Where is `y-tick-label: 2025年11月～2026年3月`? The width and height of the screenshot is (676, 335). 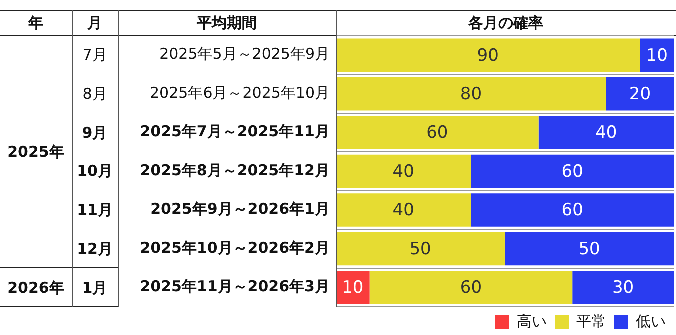 y-tick-label: 2025年11月～2026年3月 is located at coordinates (235, 287).